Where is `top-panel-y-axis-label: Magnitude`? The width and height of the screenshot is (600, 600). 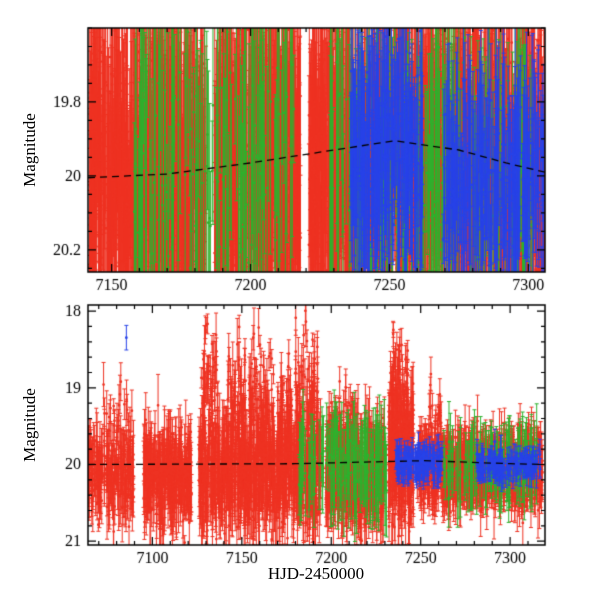
top-panel-y-axis-label: Magnitude is located at coordinates (29, 150).